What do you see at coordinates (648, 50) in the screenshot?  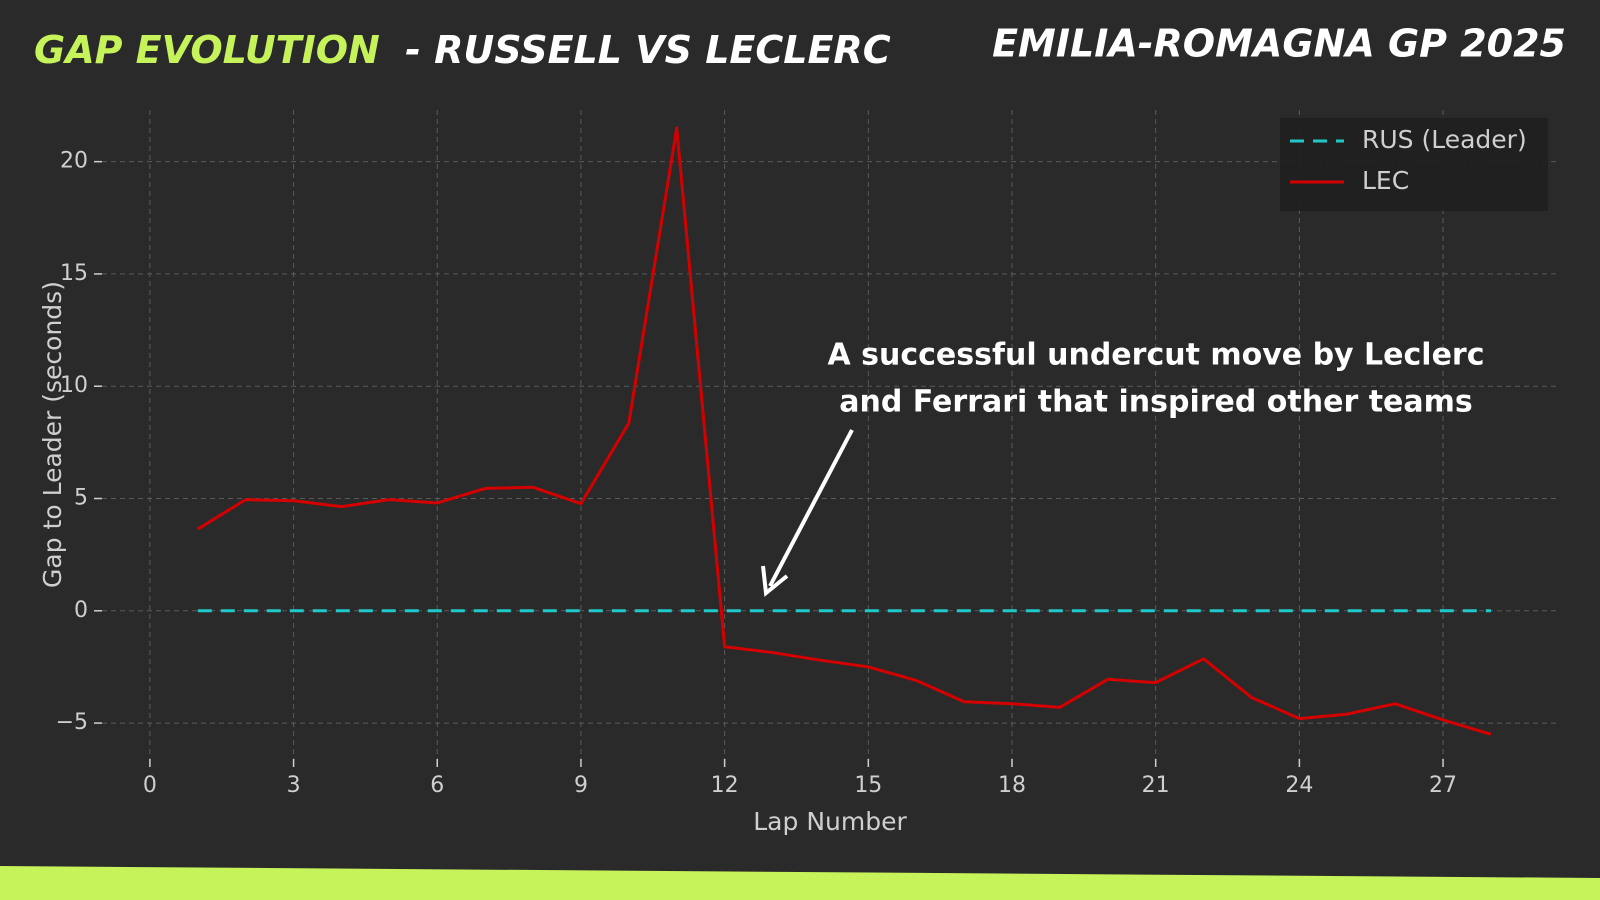 I see `title-rest: - RUSSELL VS LECLERC` at bounding box center [648, 50].